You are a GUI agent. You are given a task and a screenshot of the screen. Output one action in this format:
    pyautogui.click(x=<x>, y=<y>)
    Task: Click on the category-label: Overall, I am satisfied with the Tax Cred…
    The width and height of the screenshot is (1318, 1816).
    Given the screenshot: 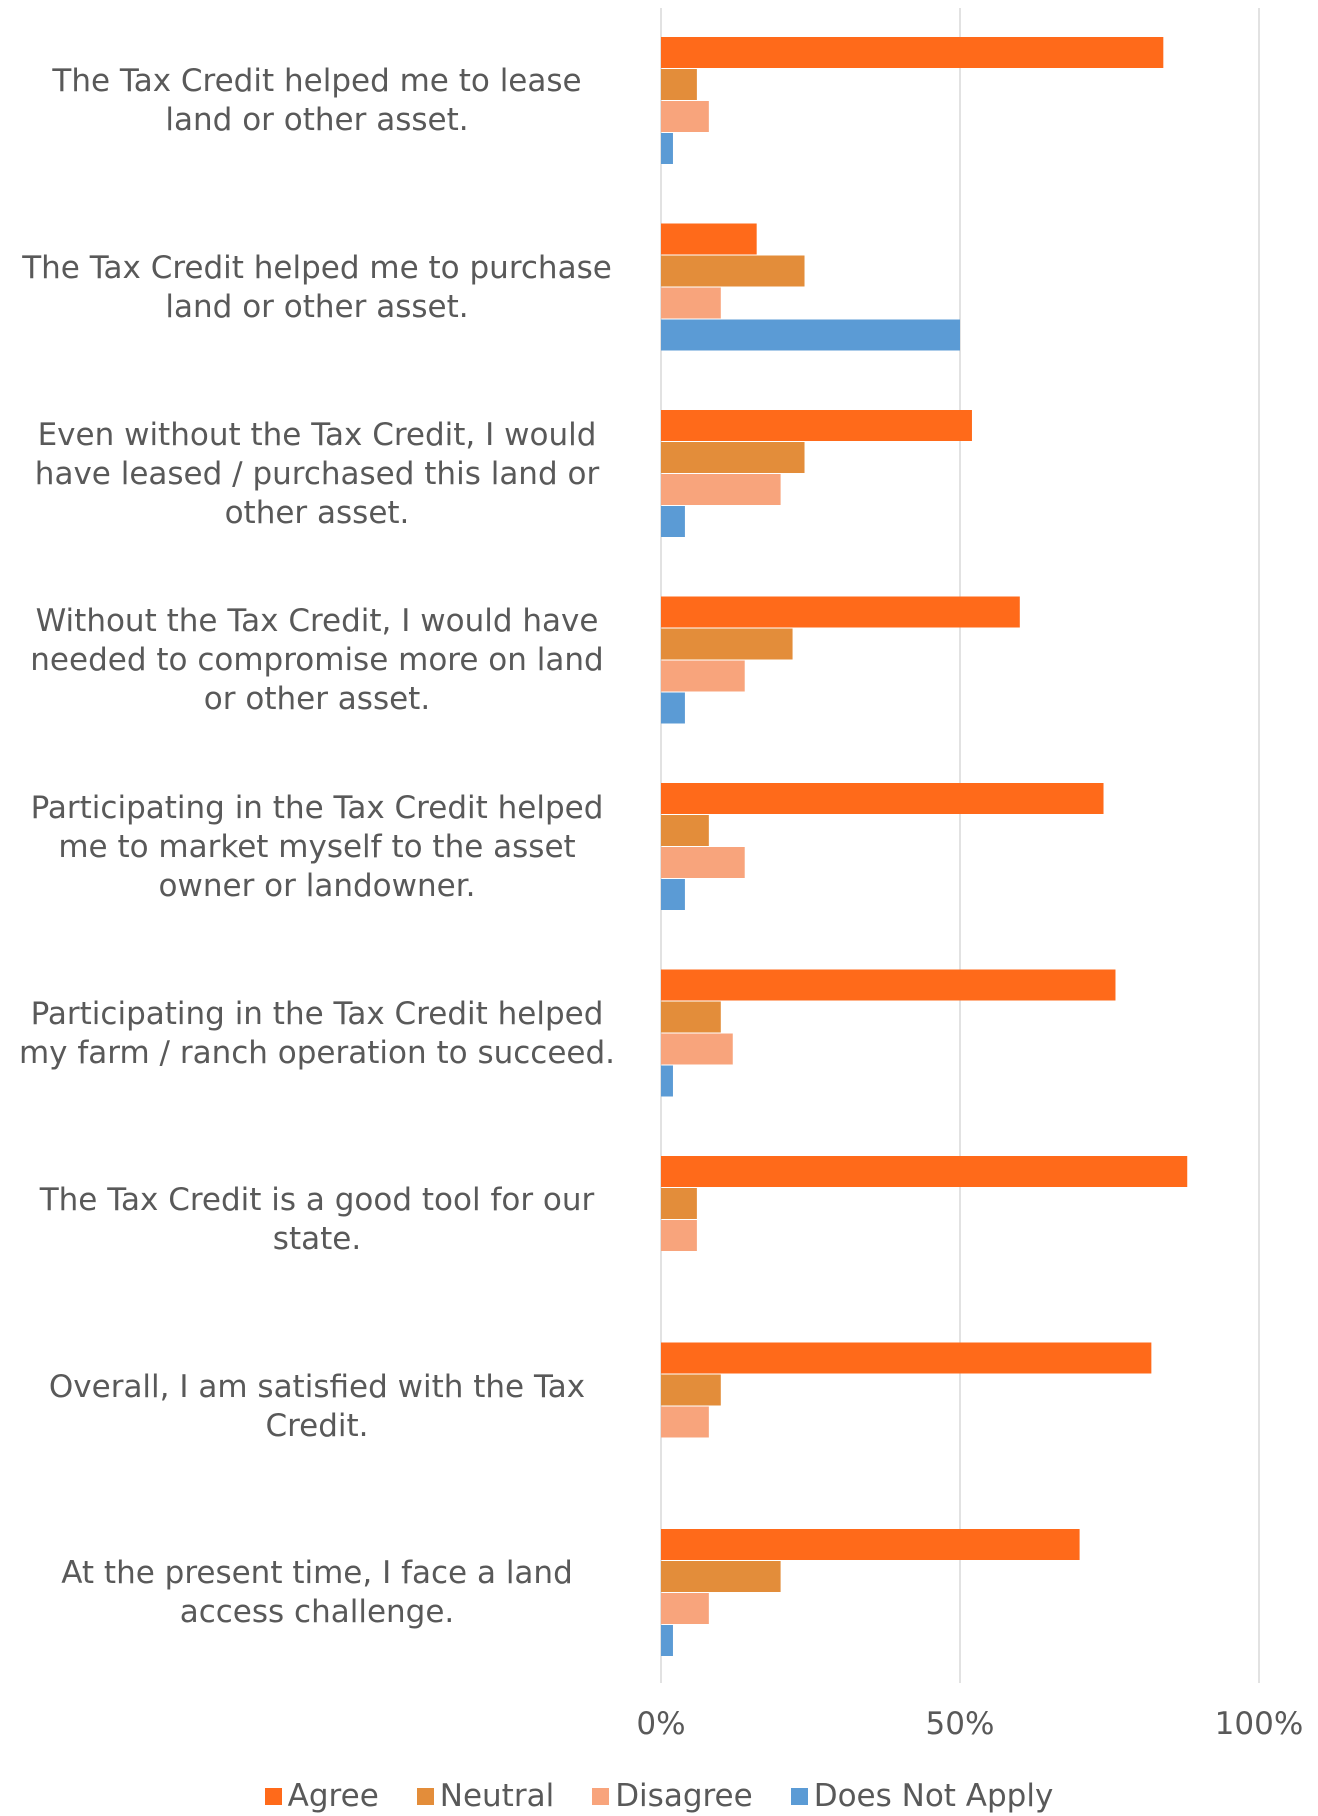 What is the action you would take?
    pyautogui.click(x=317, y=1406)
    